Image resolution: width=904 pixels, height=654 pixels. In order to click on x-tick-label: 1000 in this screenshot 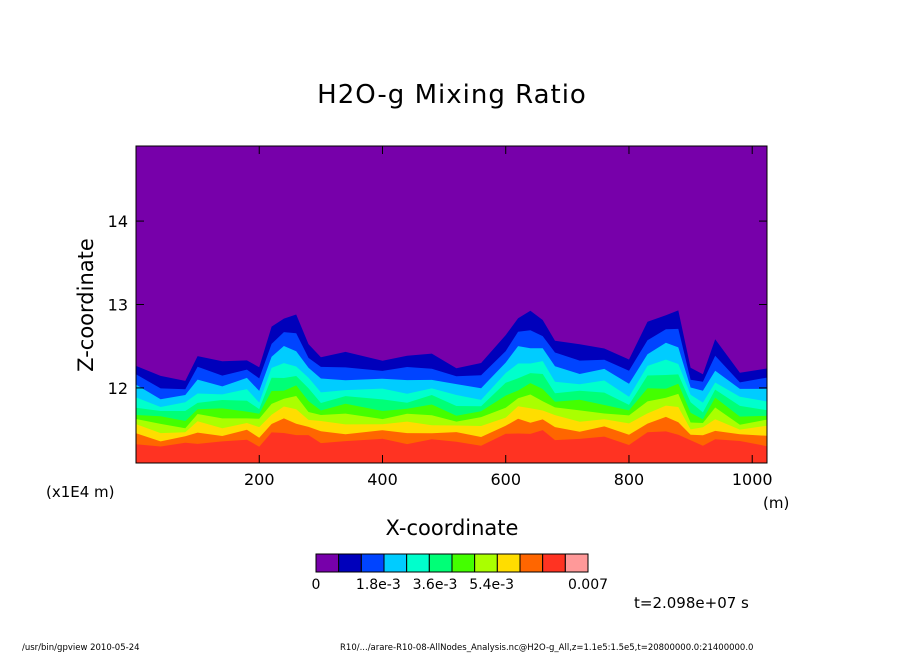, I will do `click(752, 479)`.